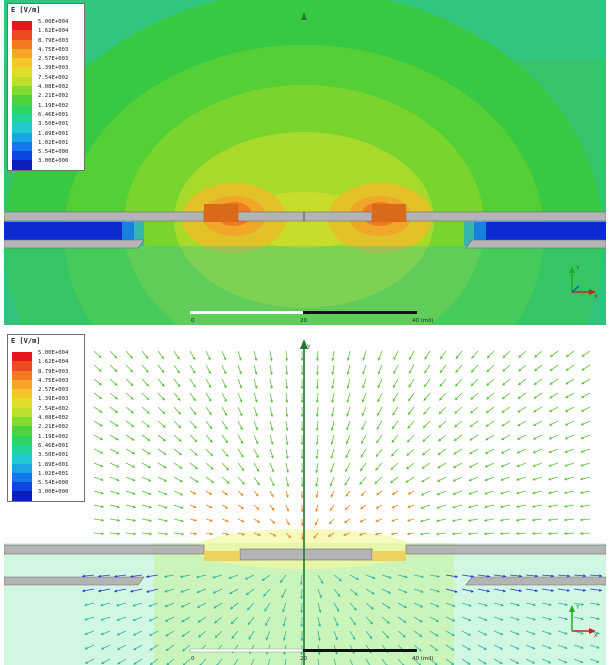  I want to click on legend-value-label: 1.02E+001, so click(53, 142).